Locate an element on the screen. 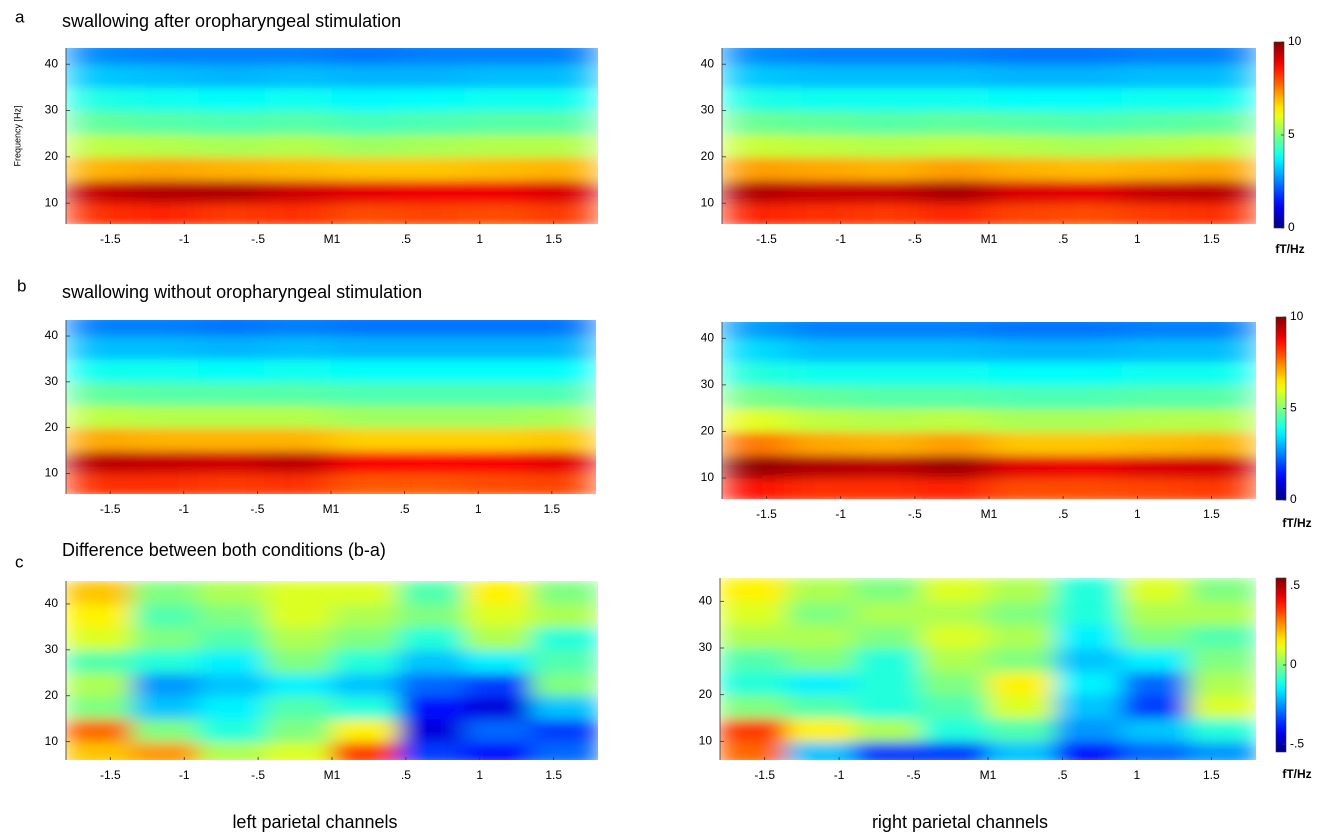 The height and width of the screenshot is (836, 1326). x-tick-label: -1.5 is located at coordinates (110, 239).